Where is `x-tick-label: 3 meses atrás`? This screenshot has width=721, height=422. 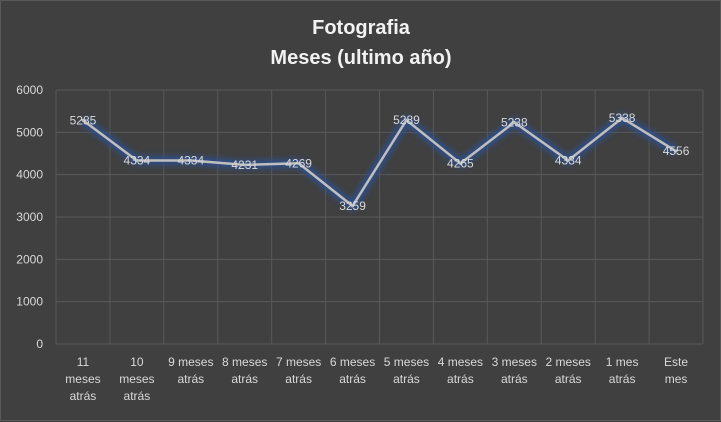 x-tick-label: 3 meses atrás is located at coordinates (514, 370).